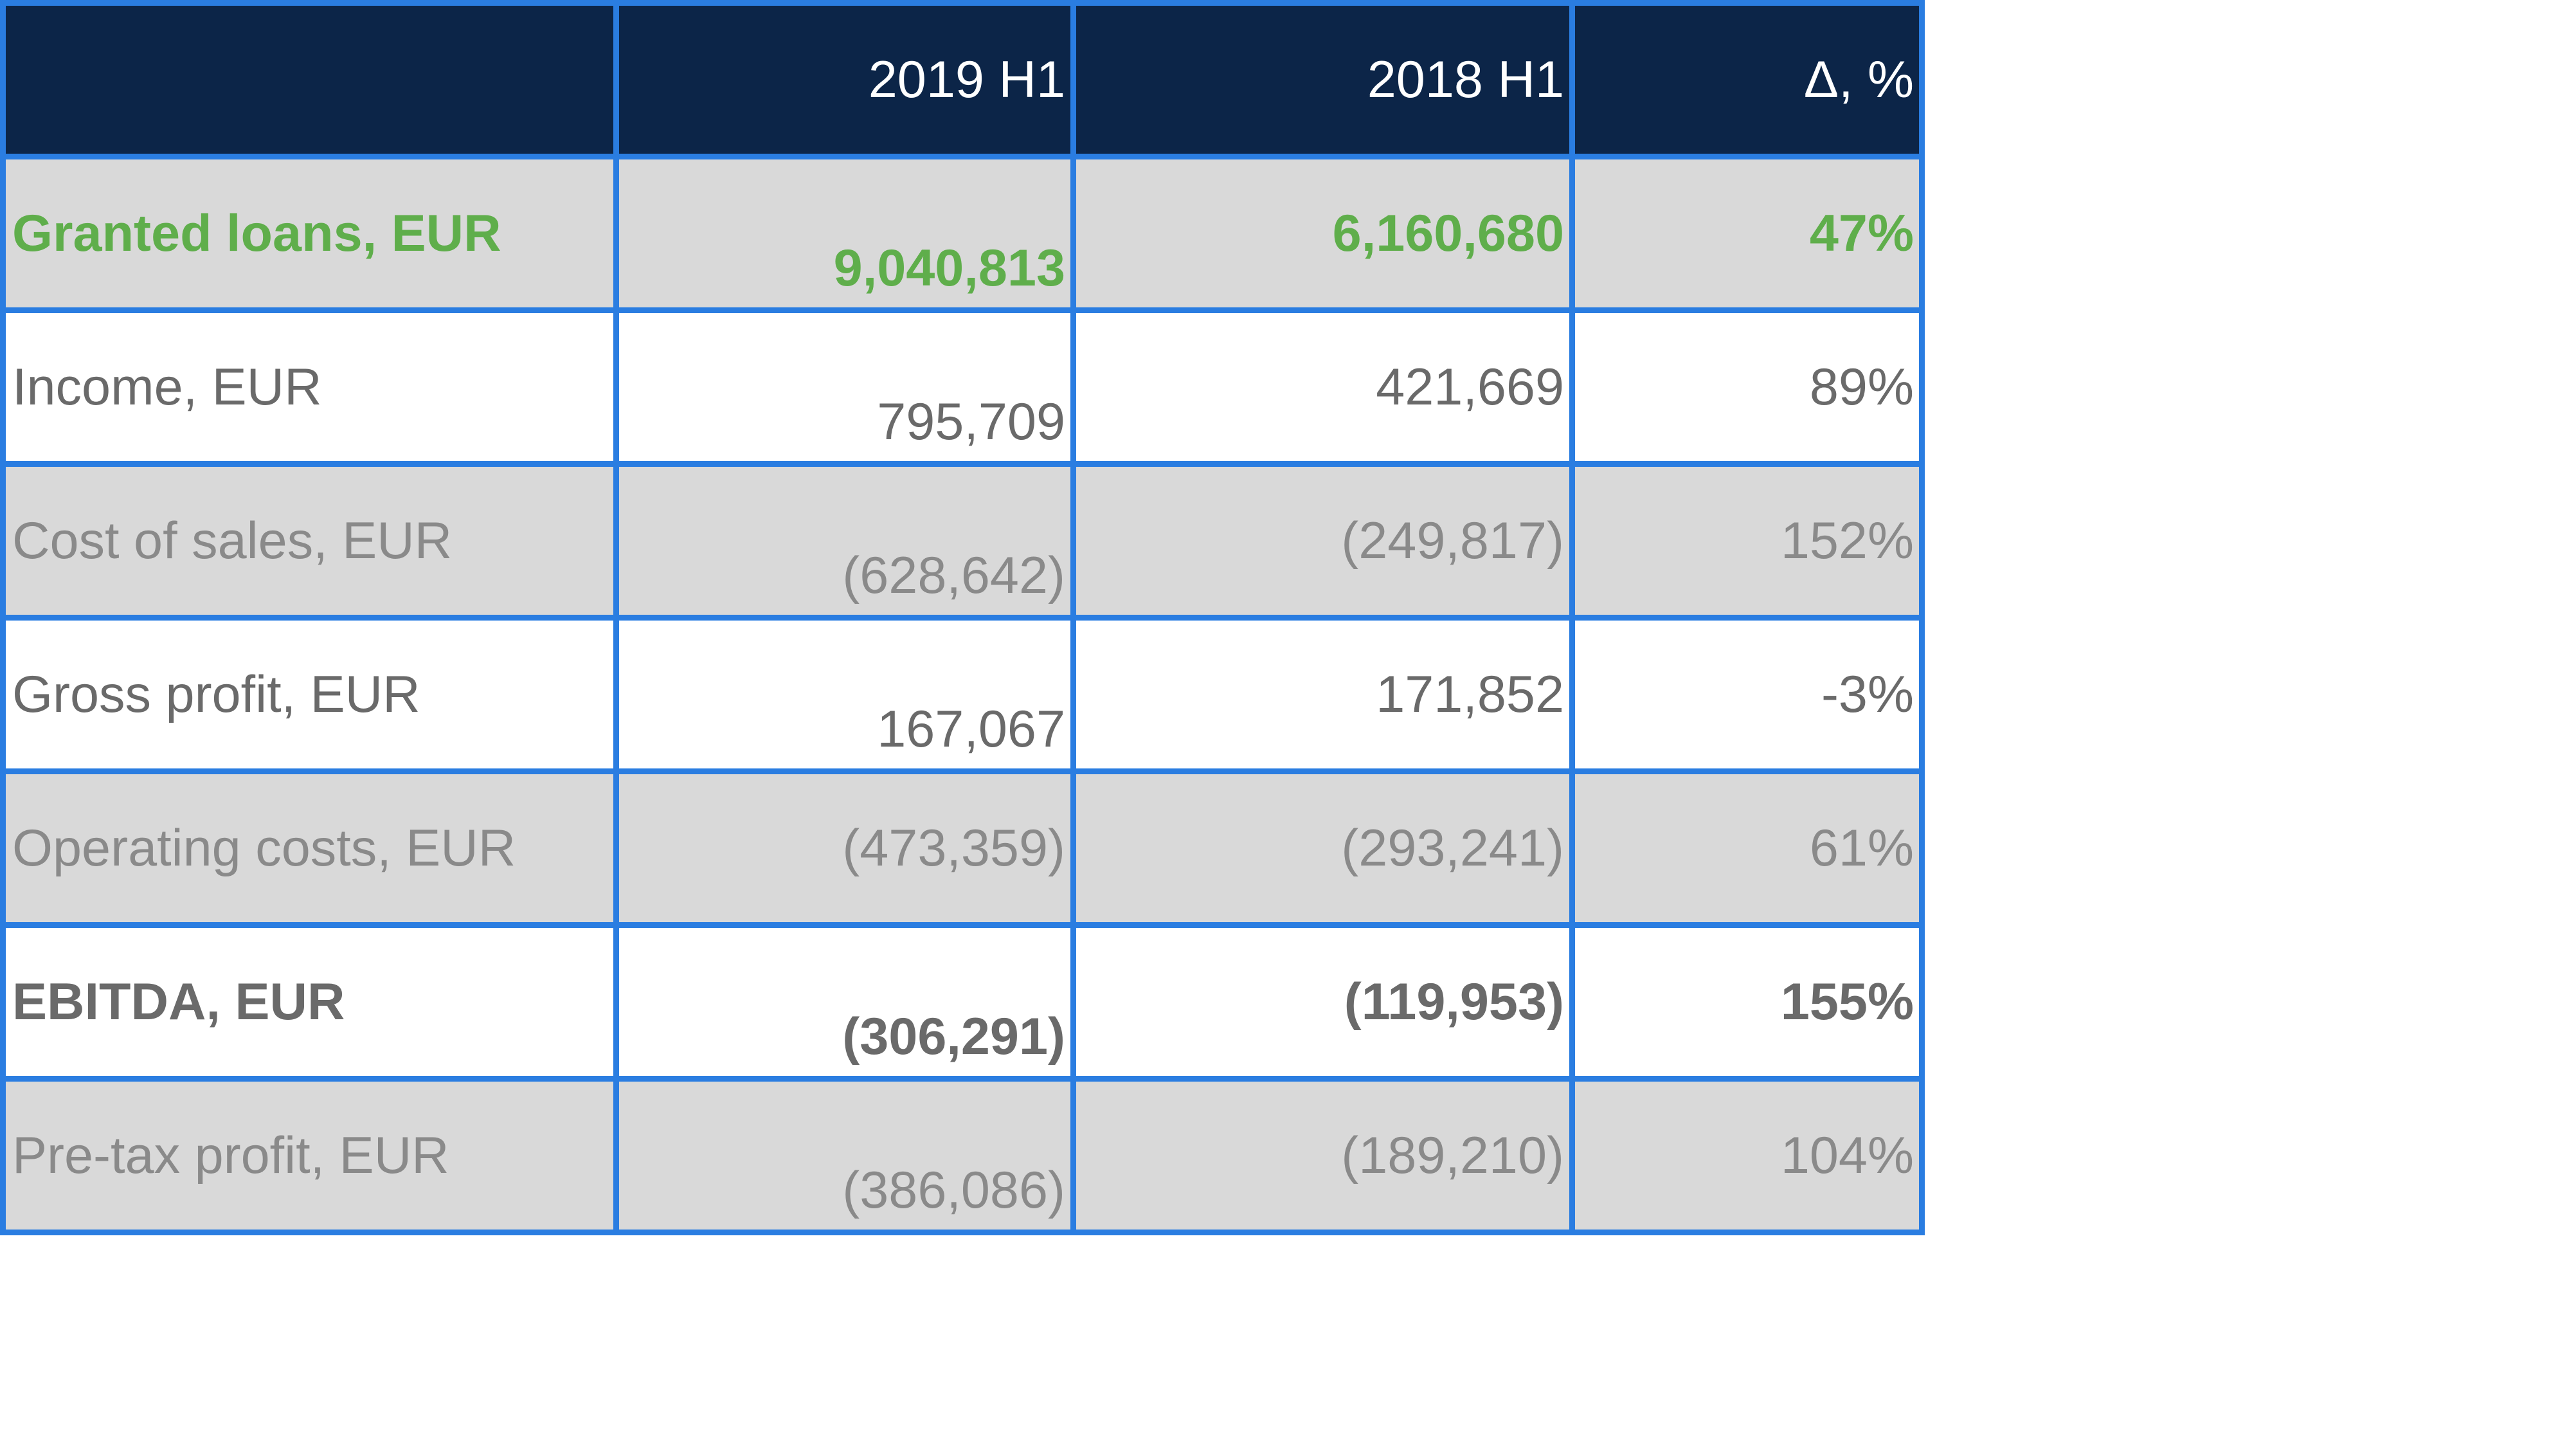 This screenshot has width=2576, height=1434. Describe the element at coordinates (844, 541) in the screenshot. I see `cell-2019-h1: (628,642)` at that location.